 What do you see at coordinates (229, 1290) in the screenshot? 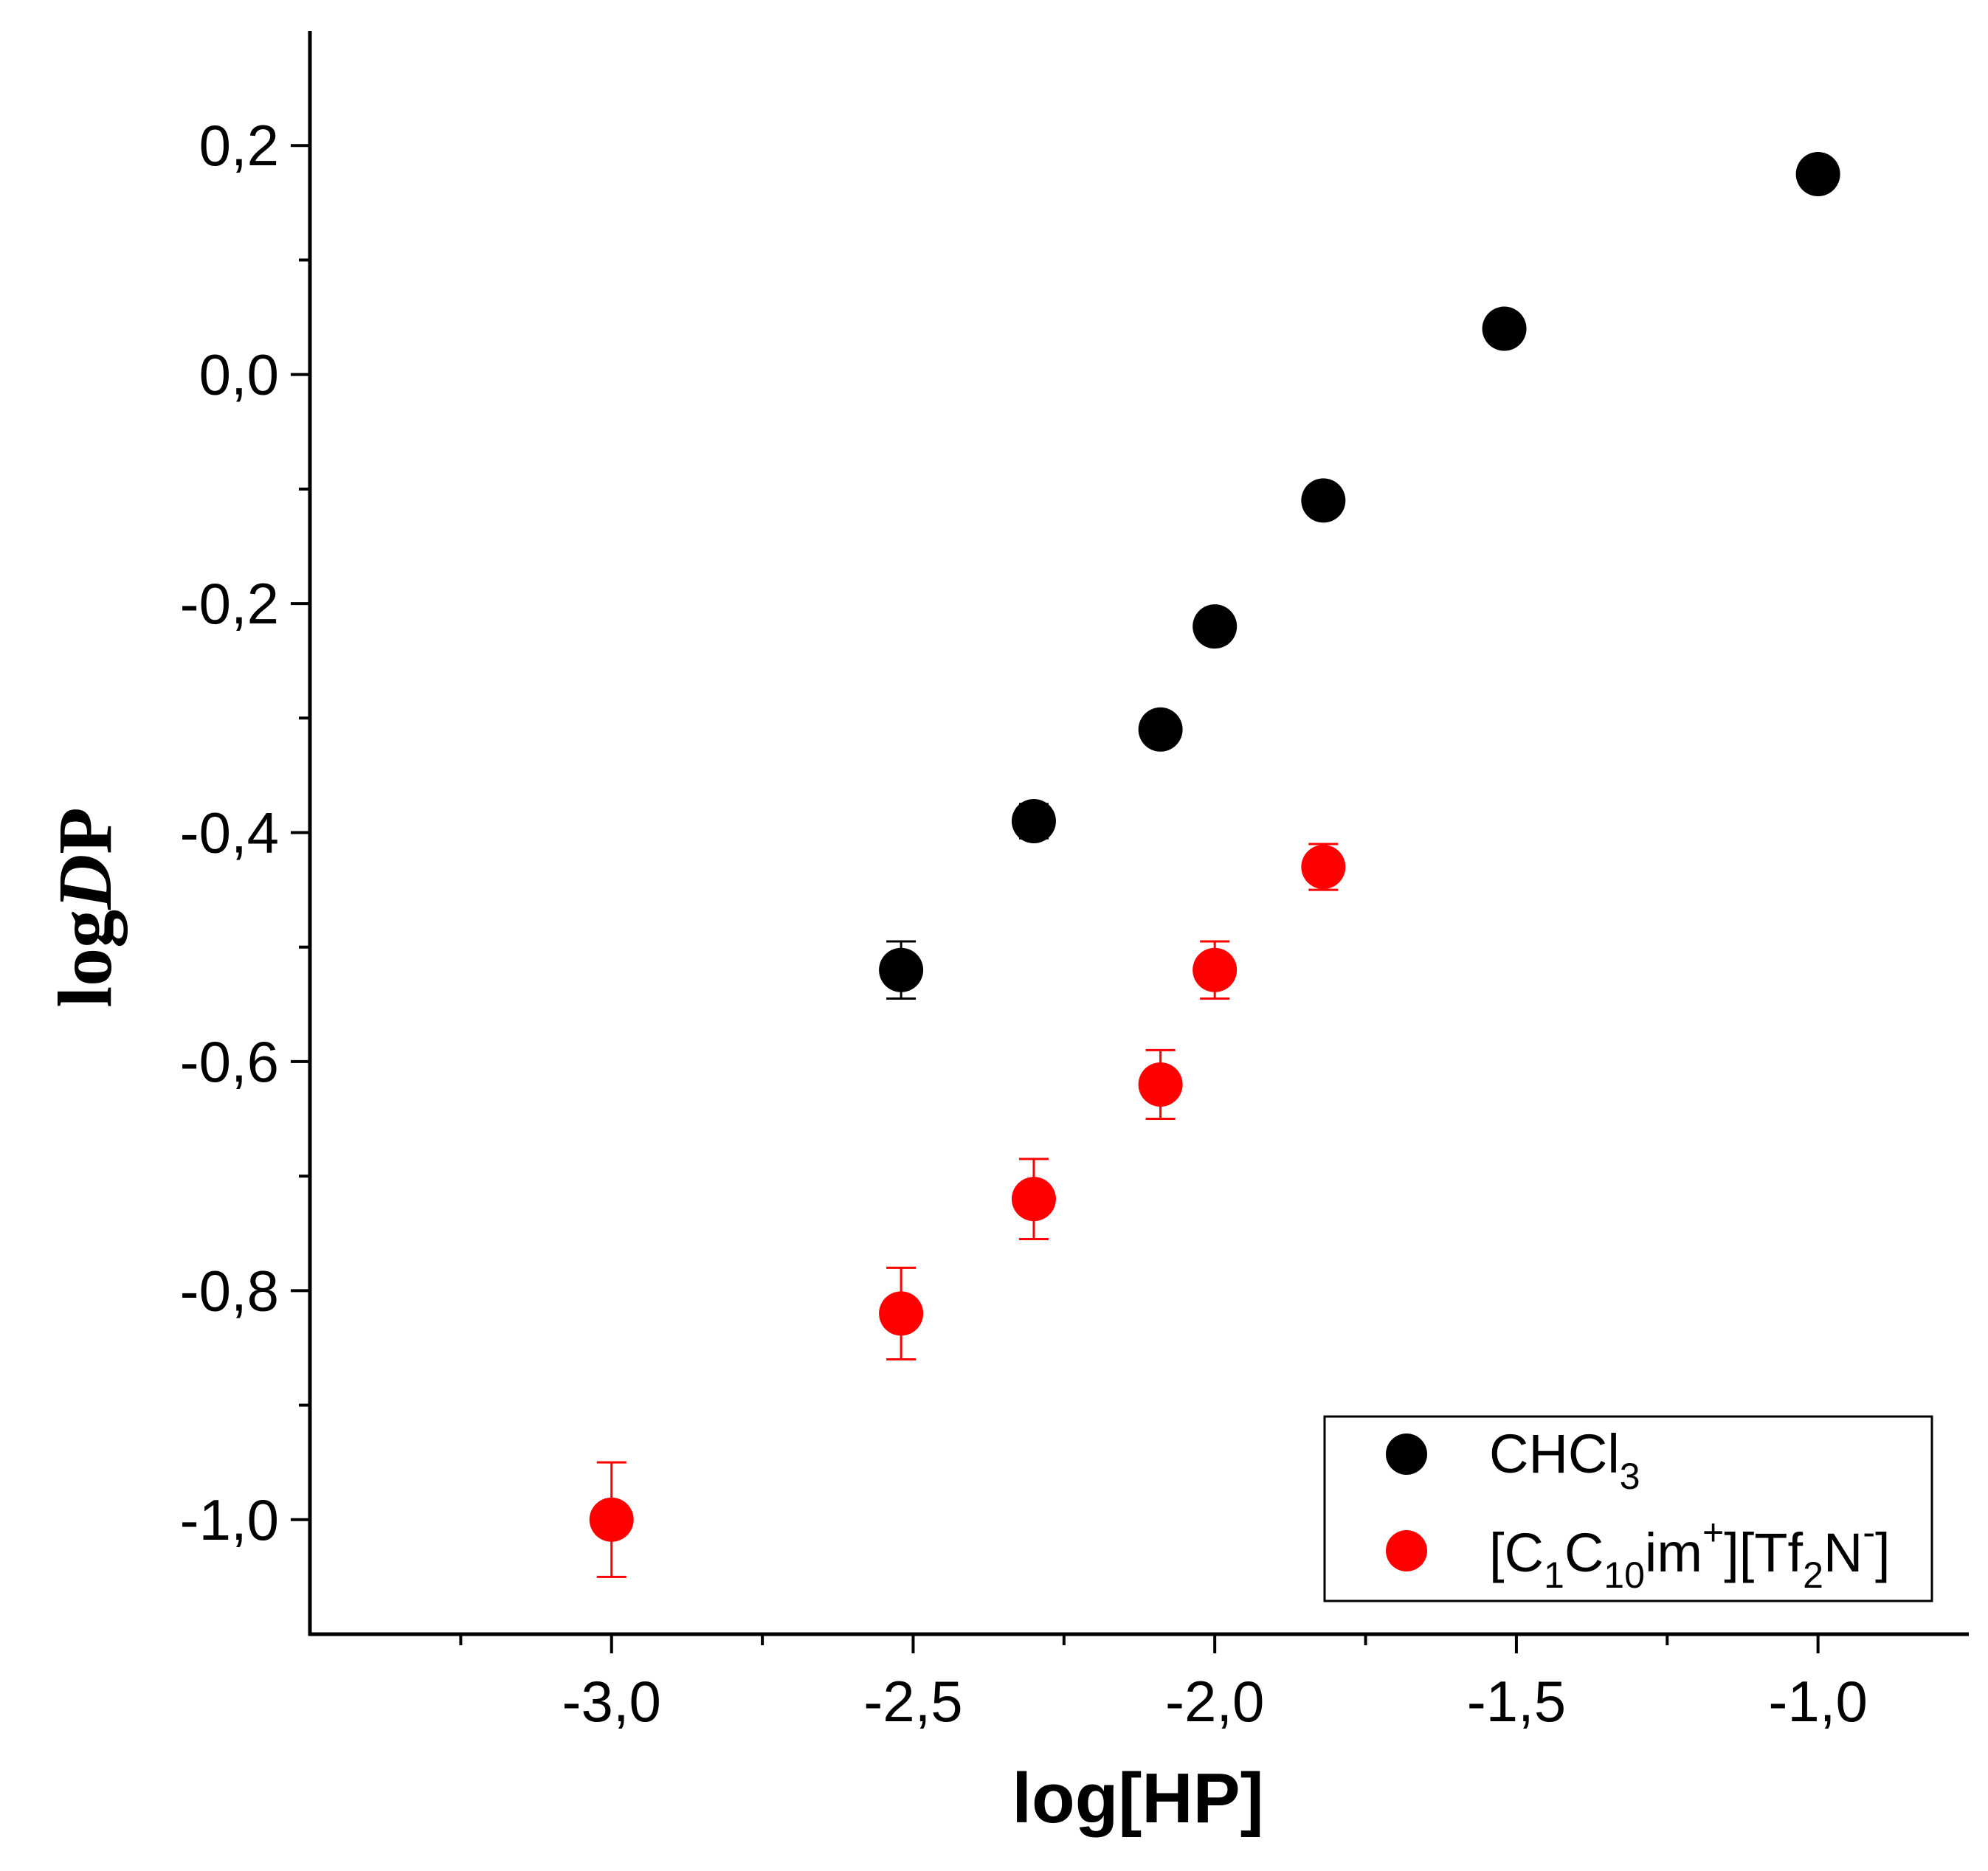
I see `y-tick-label: -0,8` at bounding box center [229, 1290].